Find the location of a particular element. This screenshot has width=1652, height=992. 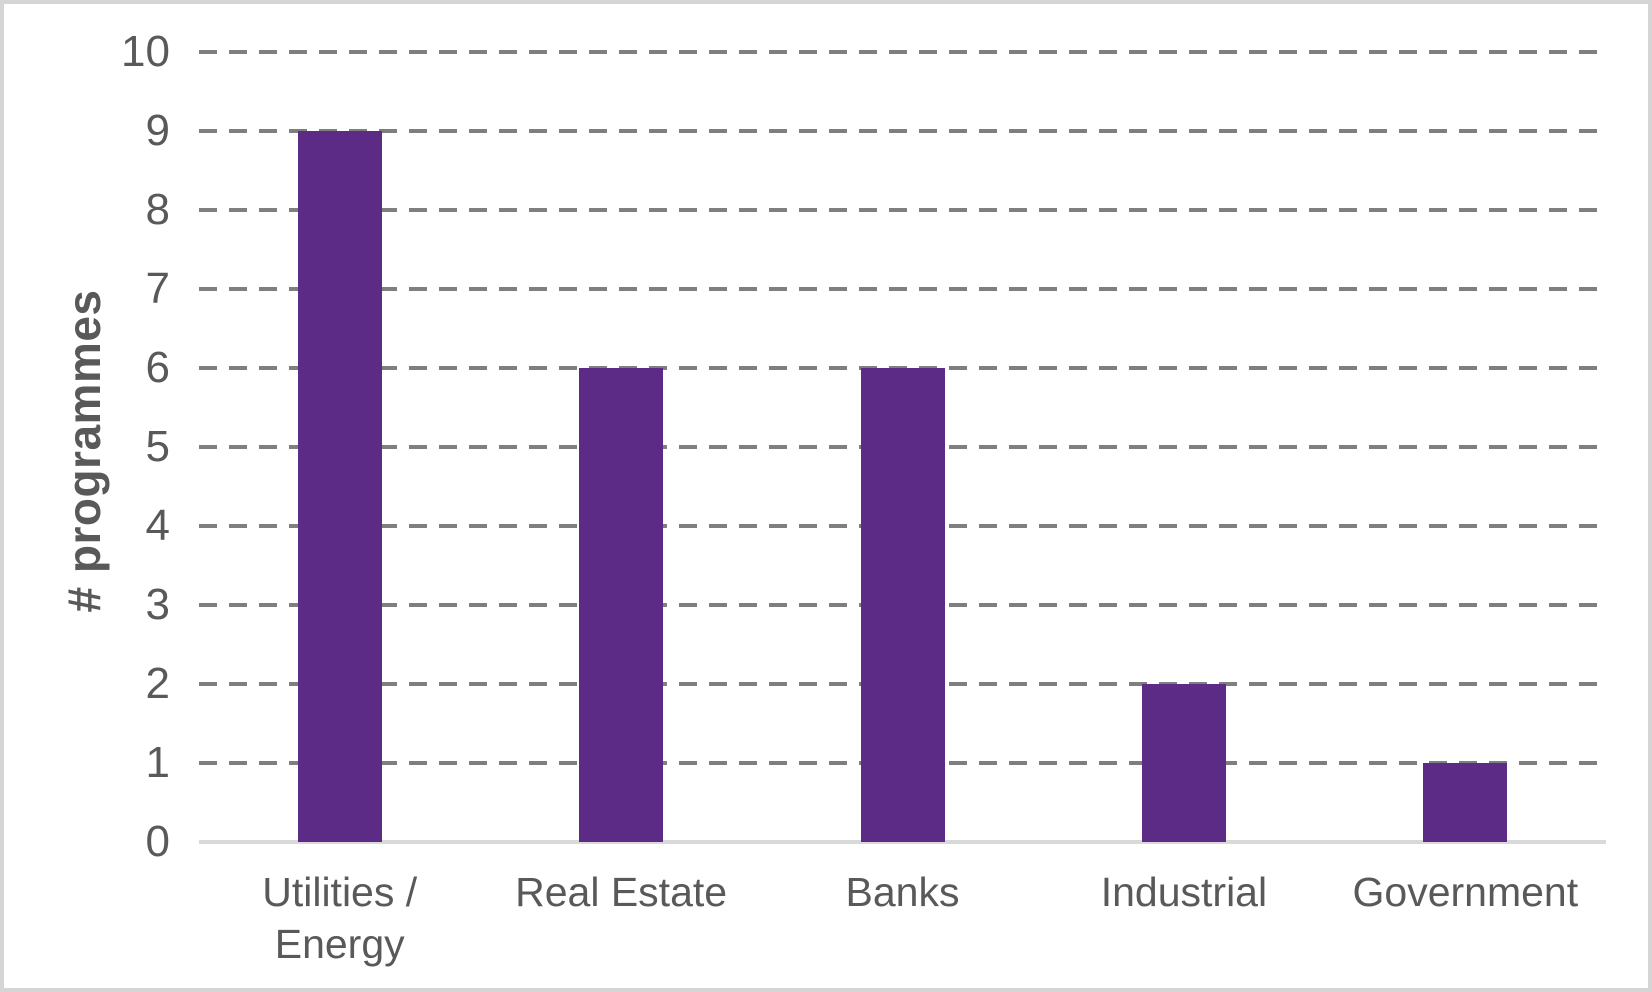

bar-real-estate is located at coordinates (621, 605).